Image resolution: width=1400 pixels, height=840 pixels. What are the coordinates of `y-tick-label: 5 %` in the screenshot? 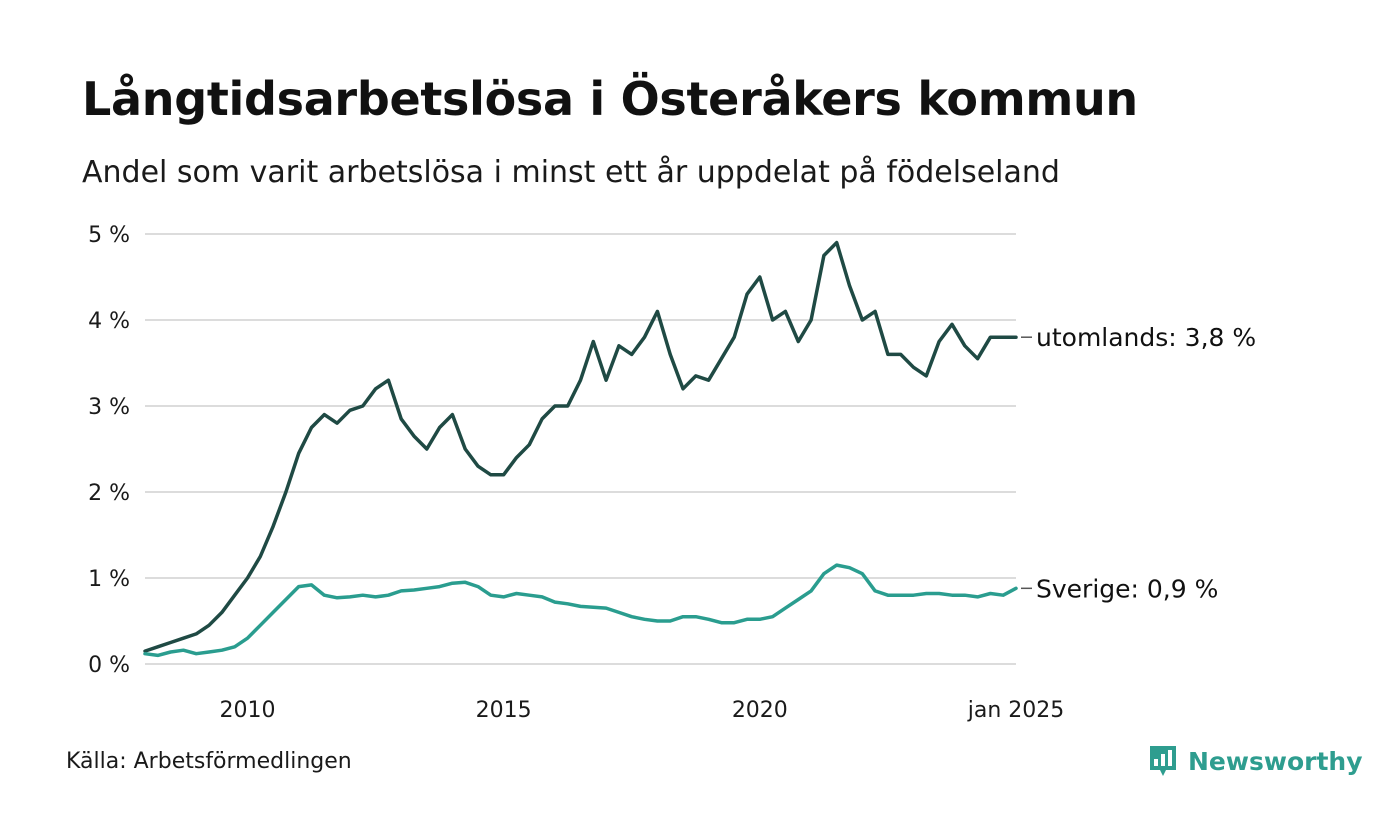 It's located at (109, 235).